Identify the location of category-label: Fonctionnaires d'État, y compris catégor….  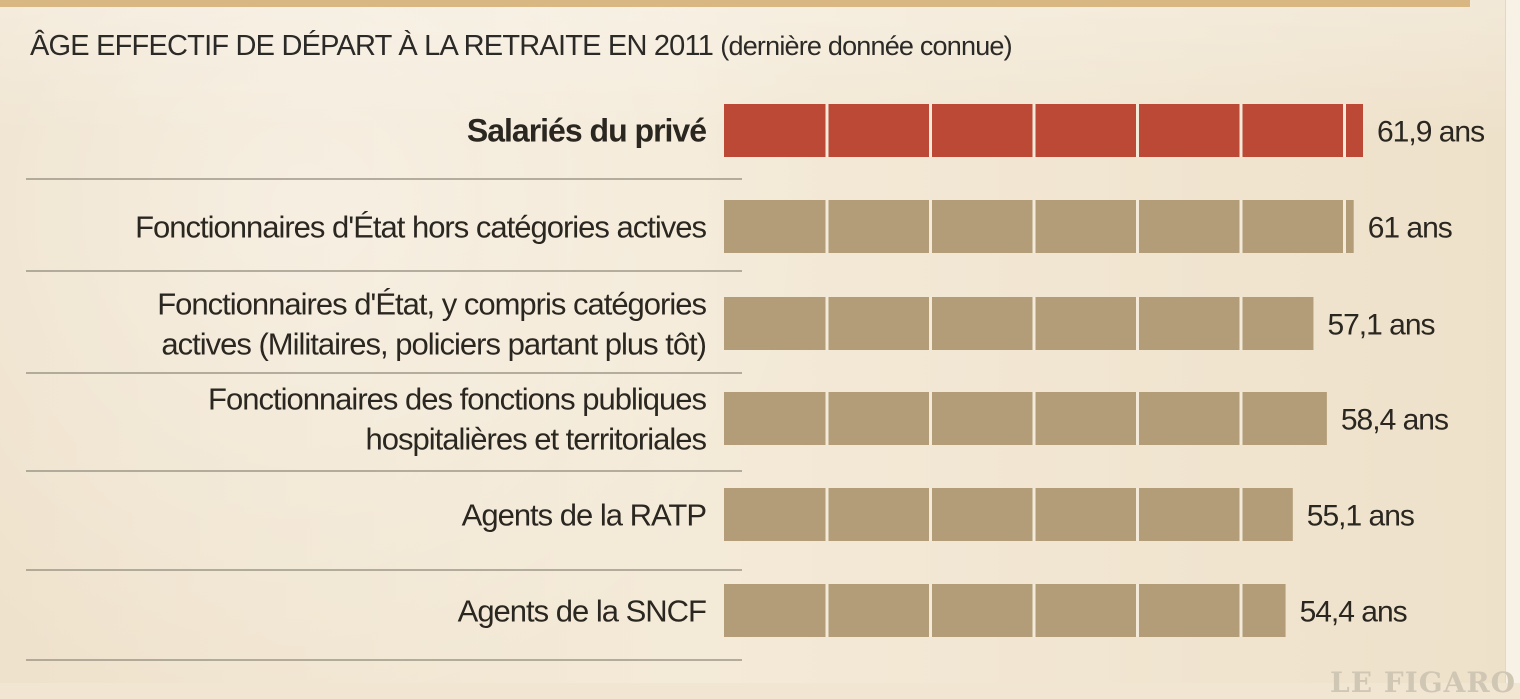
(431, 304).